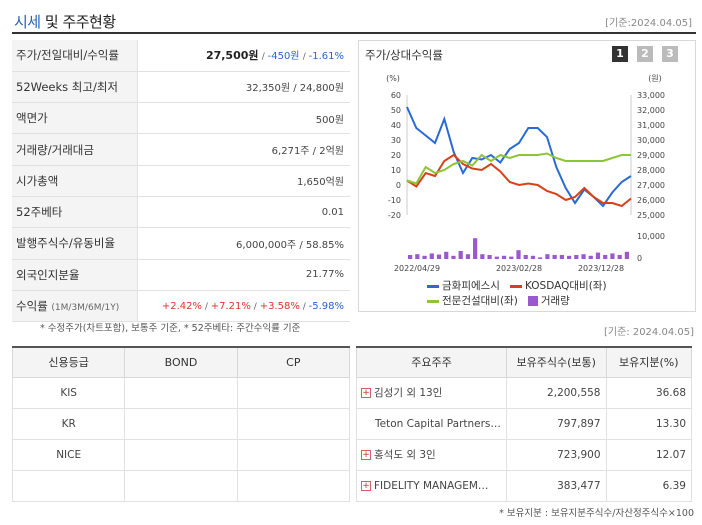  I want to click on volume-tick-label: 10,000, so click(651, 236).